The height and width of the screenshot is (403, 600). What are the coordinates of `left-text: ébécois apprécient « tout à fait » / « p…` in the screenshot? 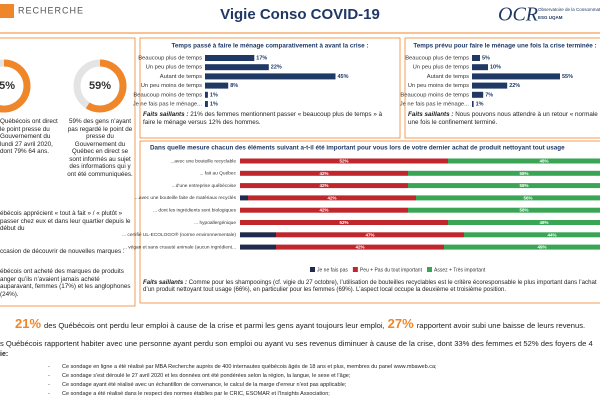 It's located at (65, 221).